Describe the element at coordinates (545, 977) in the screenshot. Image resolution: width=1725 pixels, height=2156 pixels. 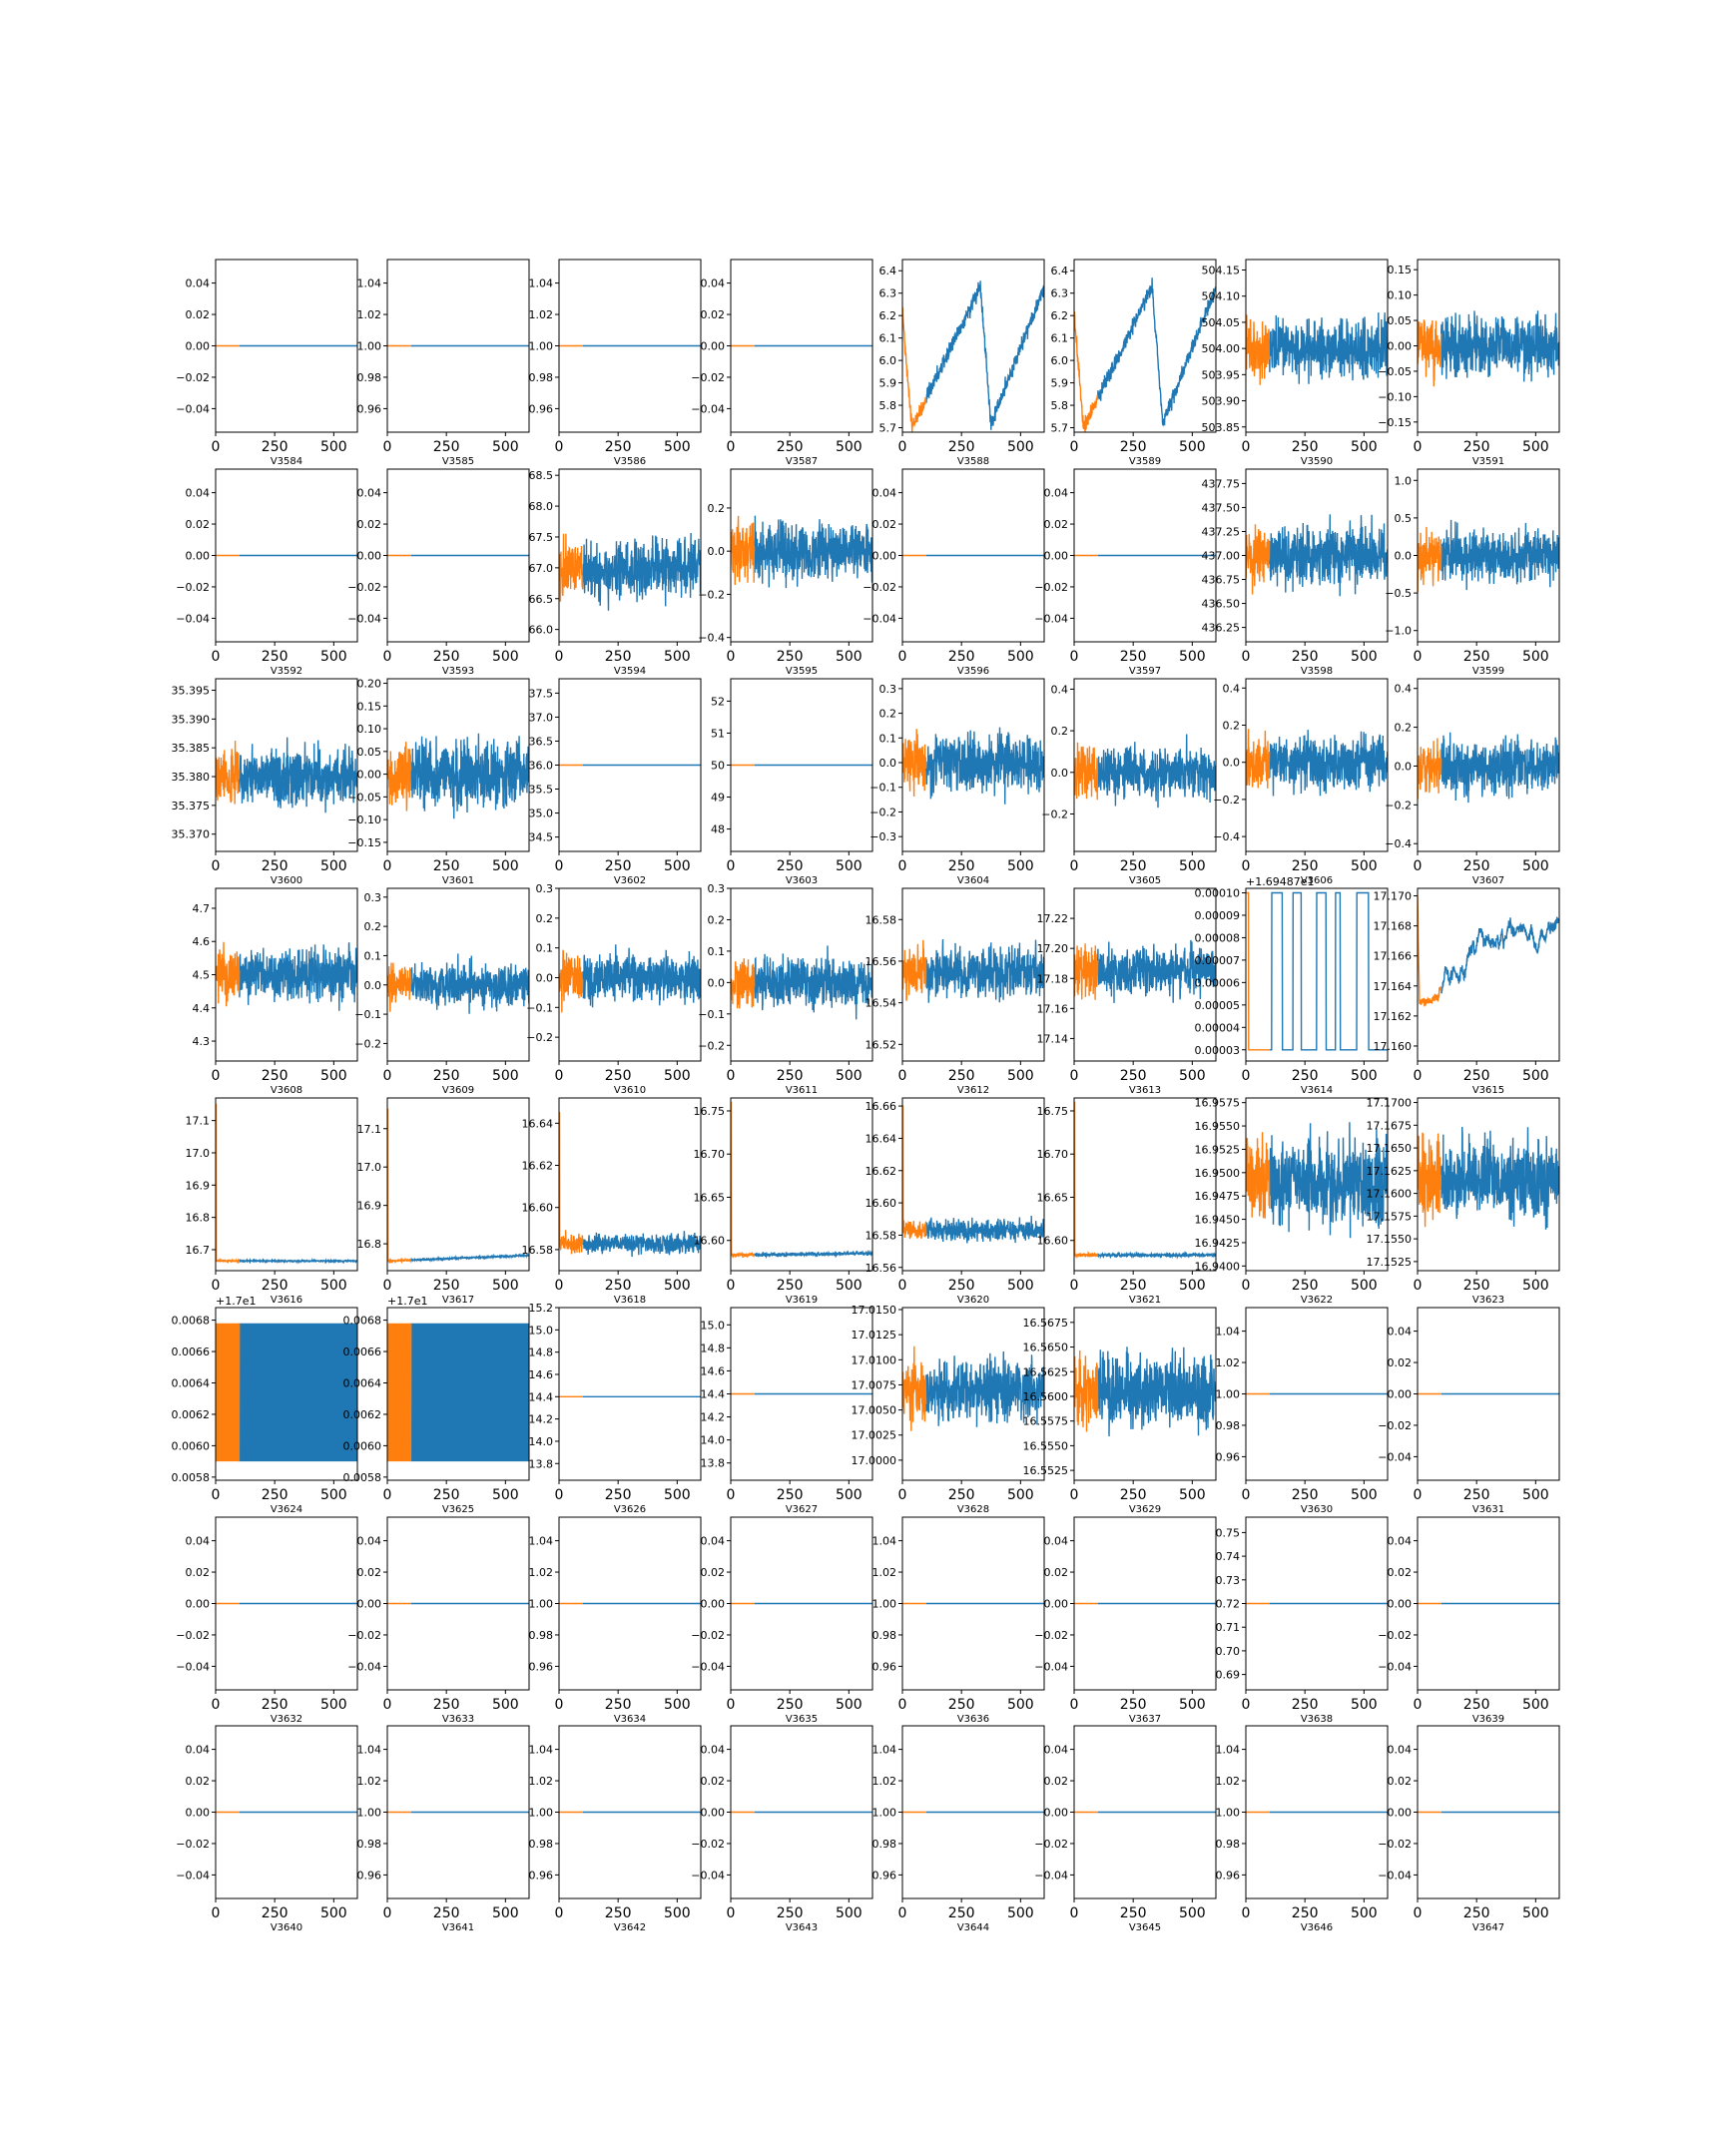
I see `ytick-label: 0.0` at that location.